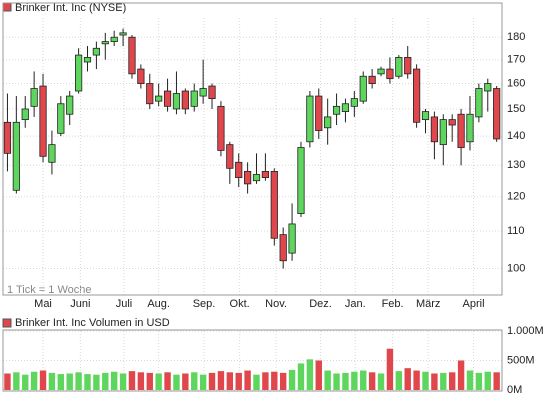  What do you see at coordinates (80, 304) in the screenshot?
I see `x-tick-label: Juni` at bounding box center [80, 304].